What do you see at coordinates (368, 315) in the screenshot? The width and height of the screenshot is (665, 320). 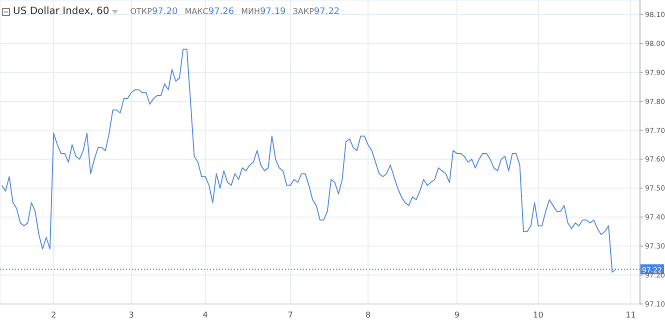 I see `x-tick-label: 8` at bounding box center [368, 315].